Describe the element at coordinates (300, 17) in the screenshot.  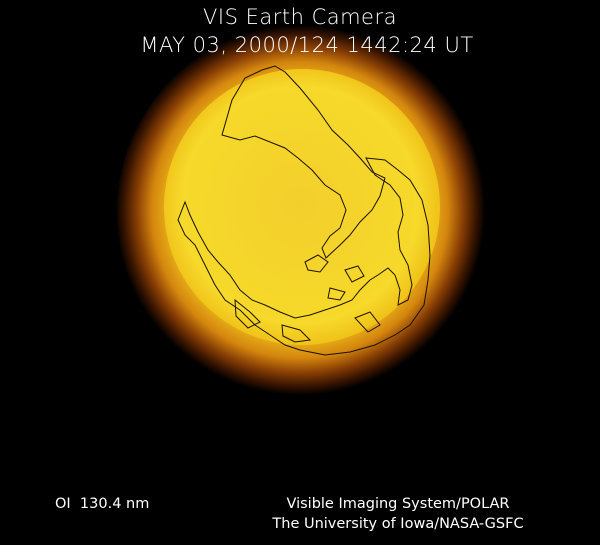
I see `title: VIS Earth Camera` at that location.